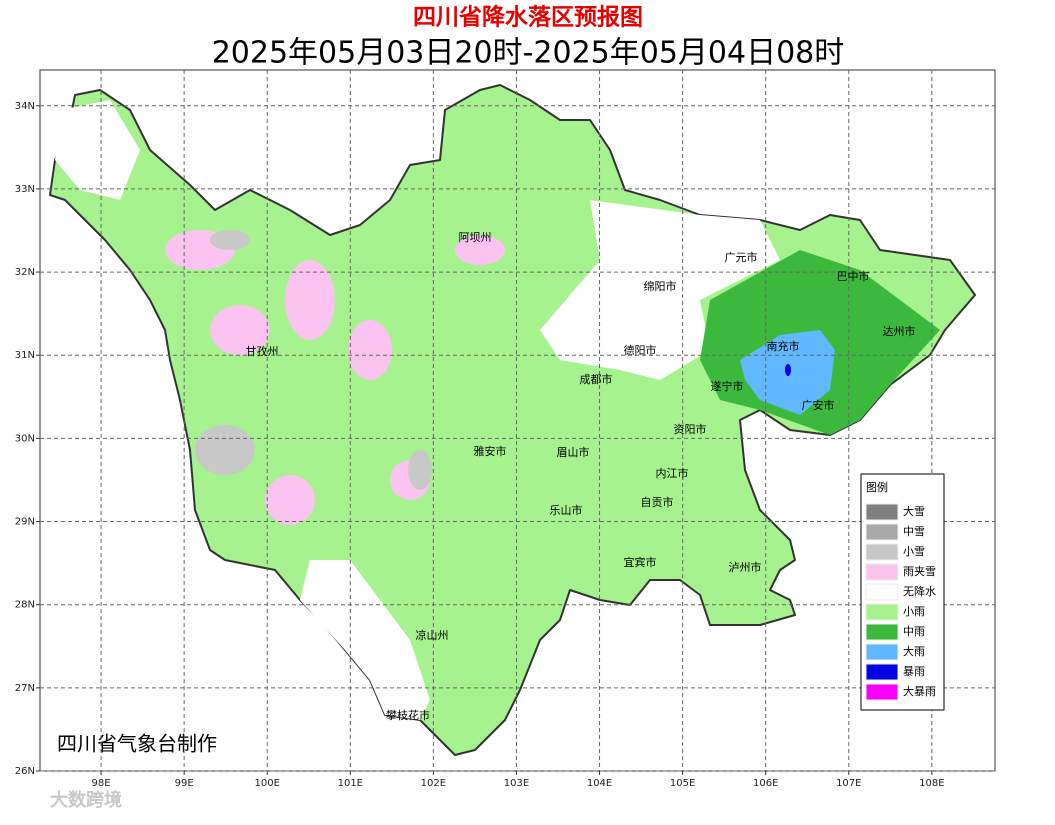 The height and width of the screenshot is (825, 1055). I want to click on legend-label: 中雪, so click(914, 531).